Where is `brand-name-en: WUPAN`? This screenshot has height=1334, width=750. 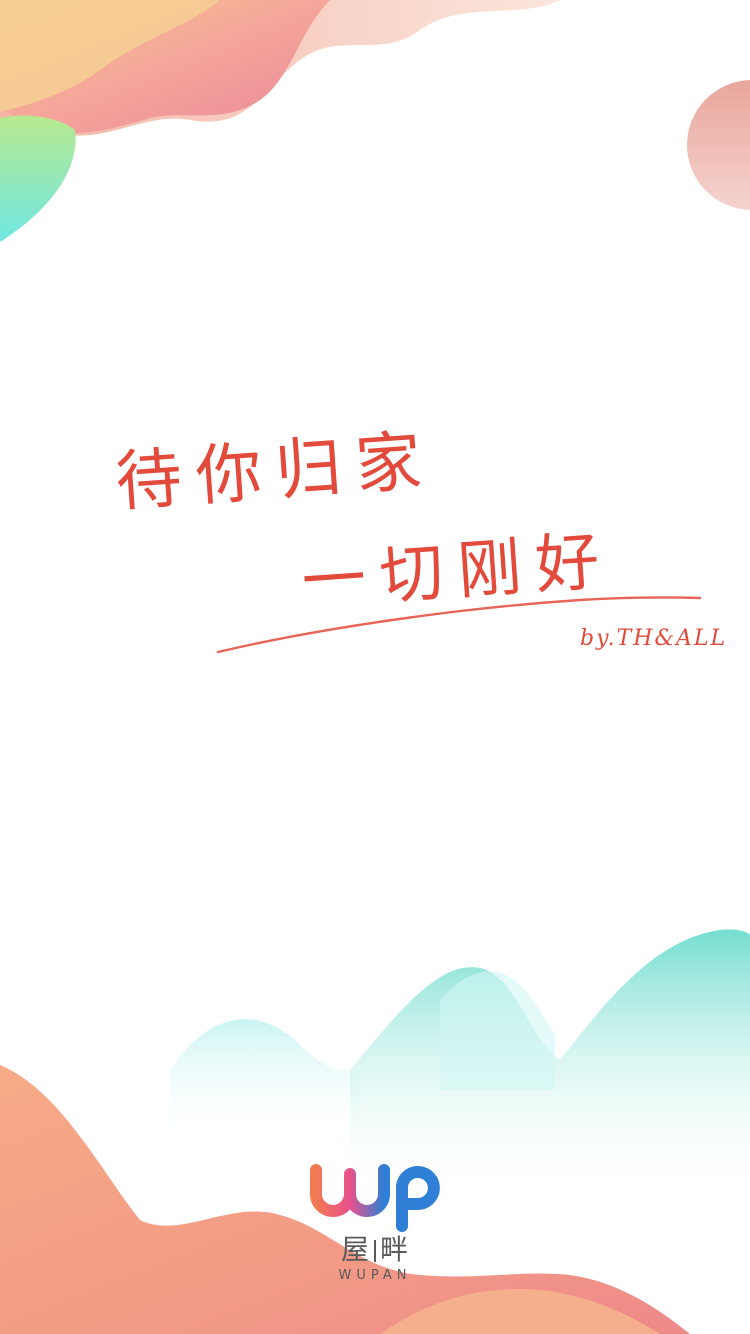
brand-name-en: WUPAN is located at coordinates (375, 1275).